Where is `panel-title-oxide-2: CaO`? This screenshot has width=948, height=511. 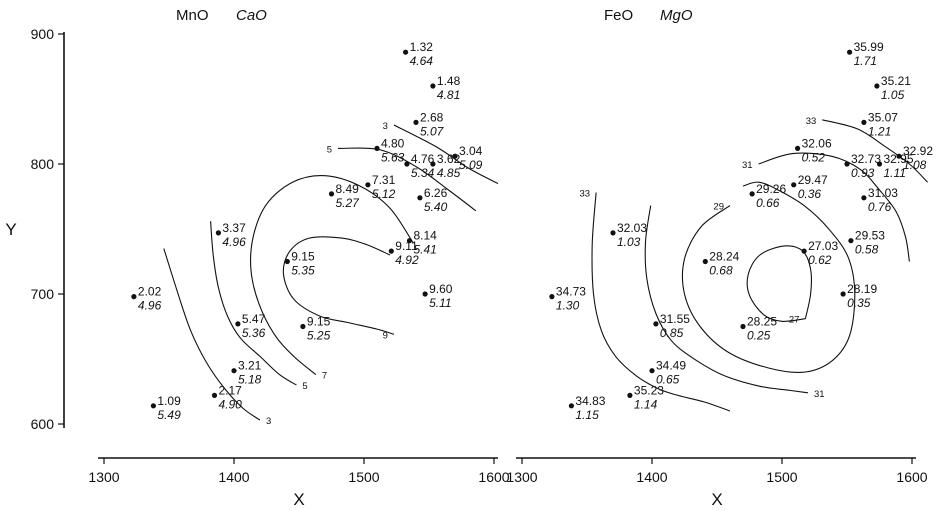
panel-title-oxide-2: CaO is located at coordinates (251, 15).